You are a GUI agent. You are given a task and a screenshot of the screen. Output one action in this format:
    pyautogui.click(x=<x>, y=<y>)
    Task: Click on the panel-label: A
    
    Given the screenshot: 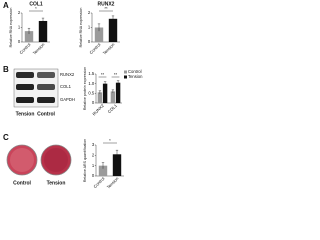 What is the action you would take?
    pyautogui.click(x=6, y=5)
    